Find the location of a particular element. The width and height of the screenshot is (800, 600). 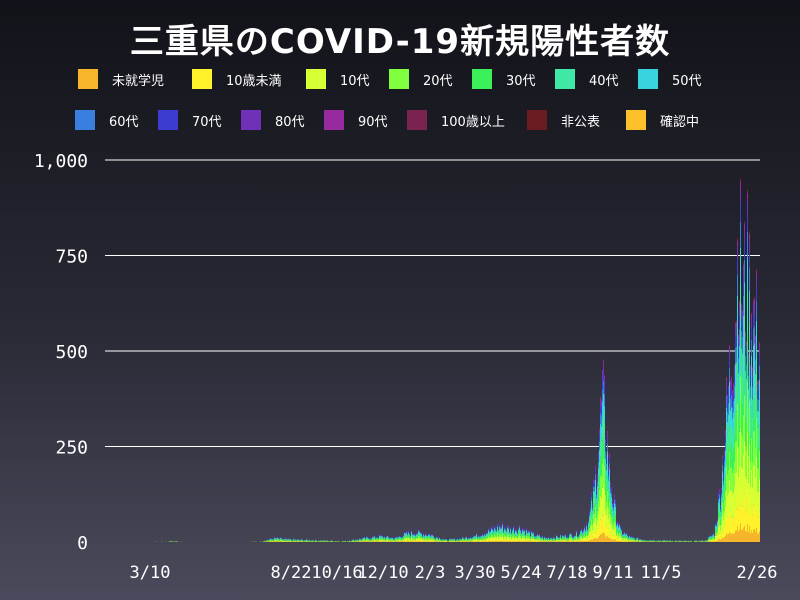

legend-label: 80代 is located at coordinates (290, 122).